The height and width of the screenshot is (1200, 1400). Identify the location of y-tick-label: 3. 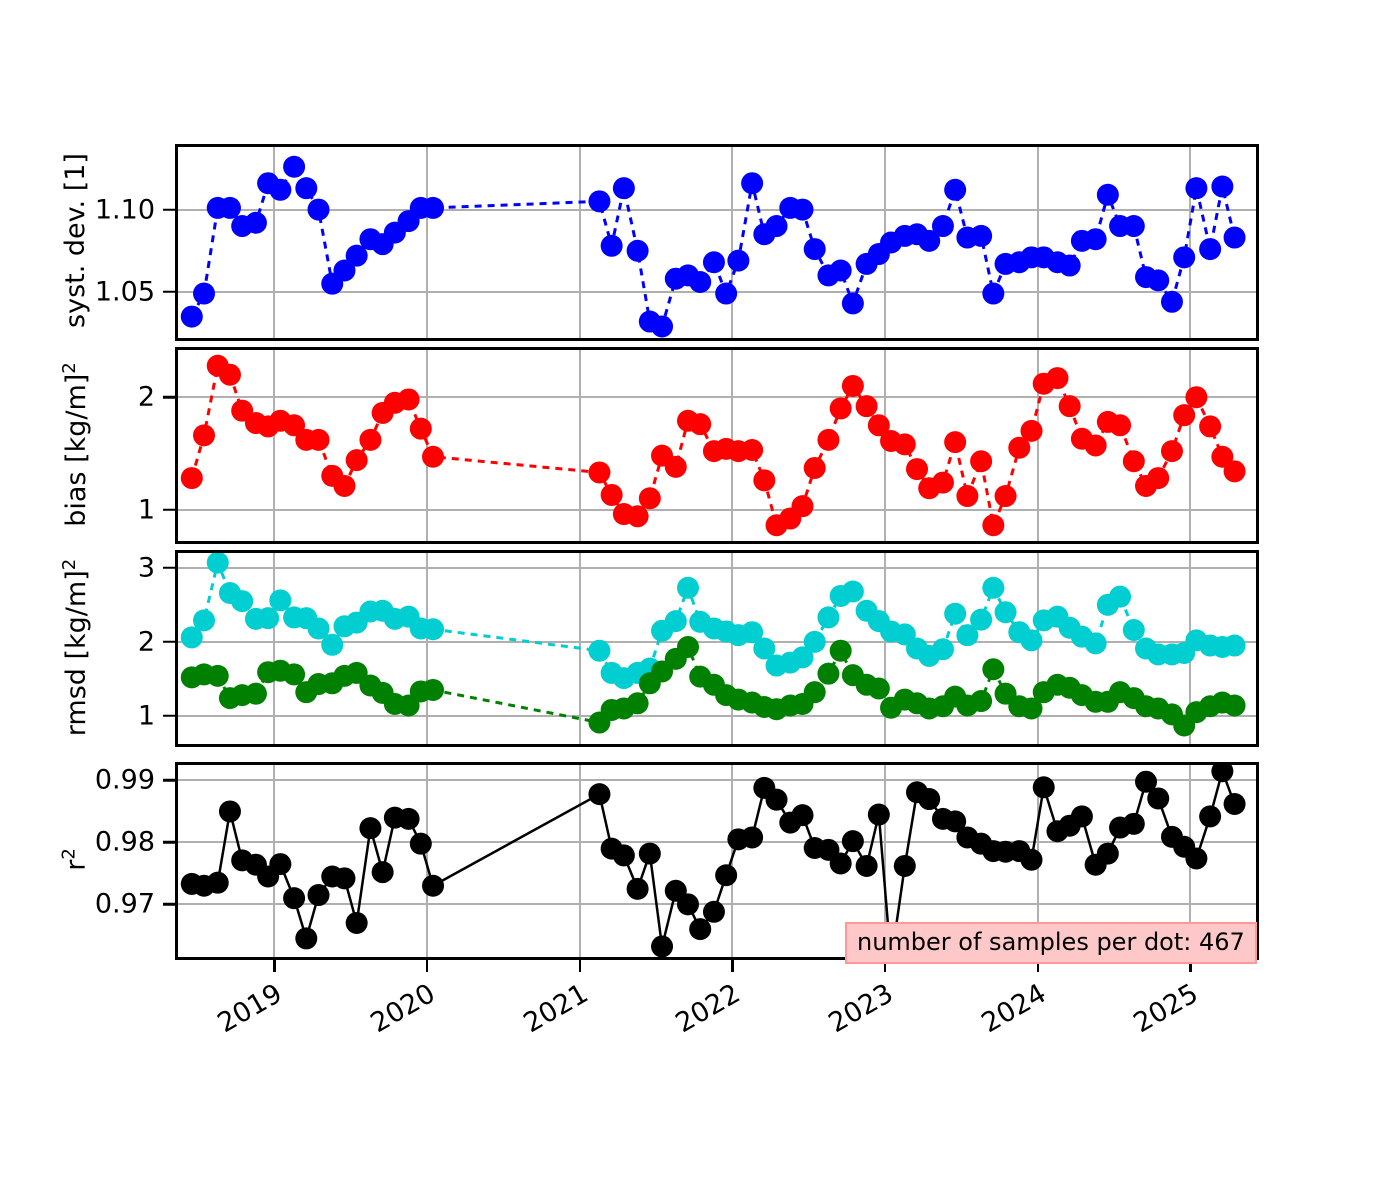
(146, 568).